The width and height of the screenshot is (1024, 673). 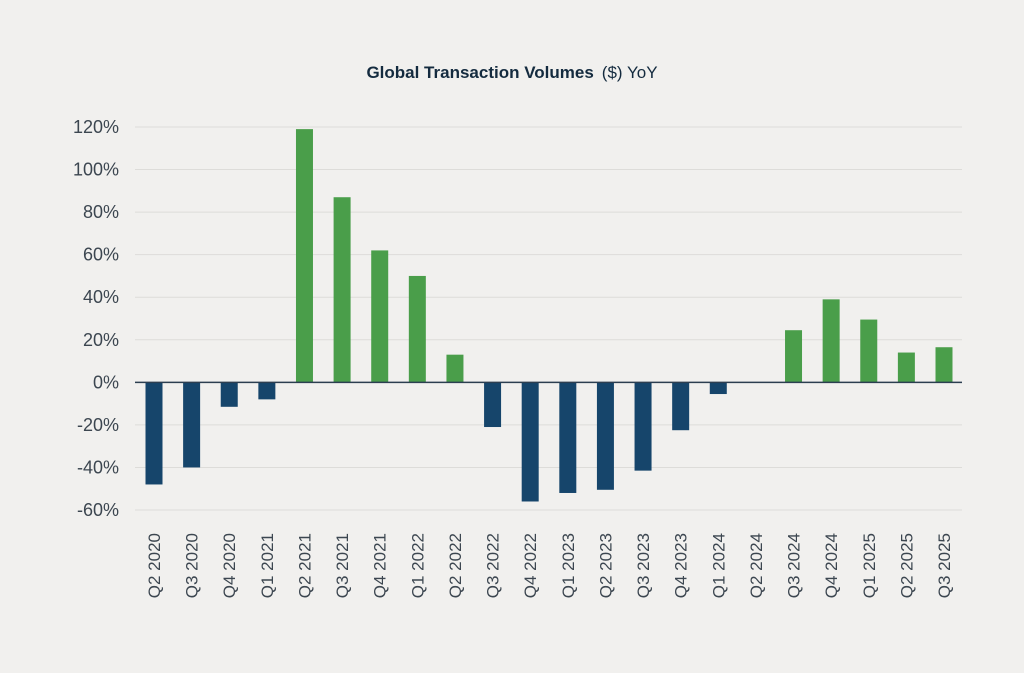 I want to click on x-tick-label: Q2 2023, so click(x=605, y=565).